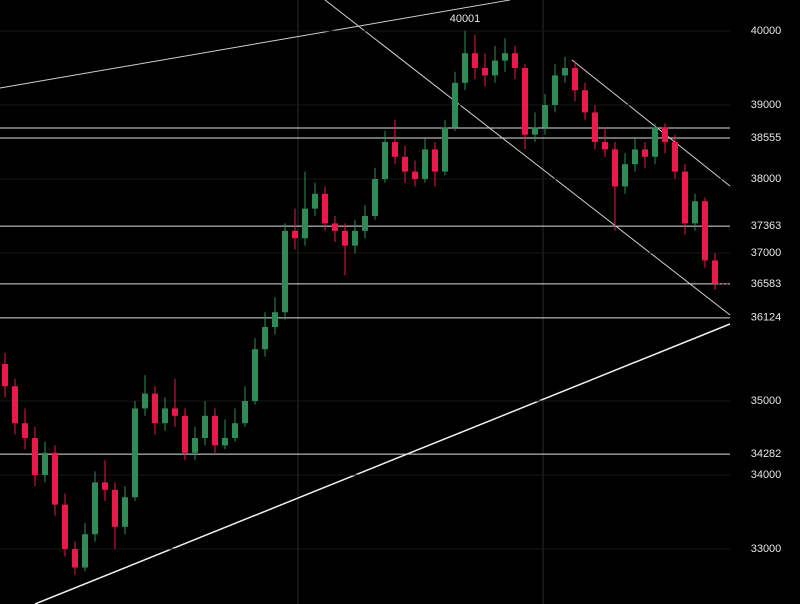 The image size is (800, 604). What do you see at coordinates (465, 19) in the screenshot?
I see `high-annotation: 40001` at bounding box center [465, 19].